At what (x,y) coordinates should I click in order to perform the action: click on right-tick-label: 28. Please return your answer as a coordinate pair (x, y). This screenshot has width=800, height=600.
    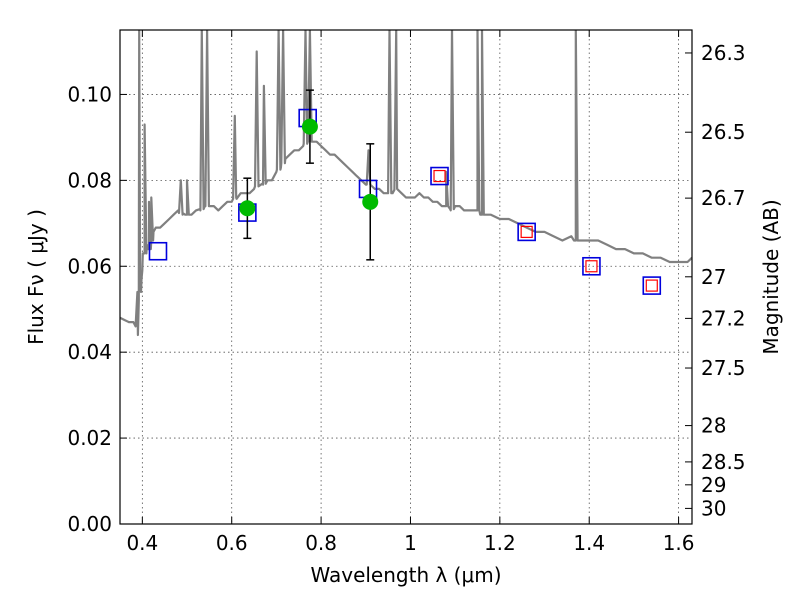
    Looking at the image, I should click on (713, 426).